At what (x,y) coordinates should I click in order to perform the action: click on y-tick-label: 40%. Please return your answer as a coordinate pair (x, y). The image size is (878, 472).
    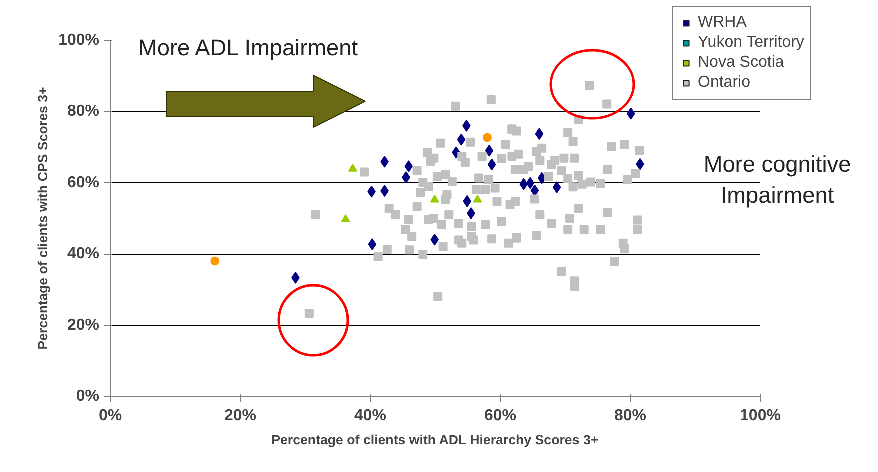
    Looking at the image, I should click on (83, 254).